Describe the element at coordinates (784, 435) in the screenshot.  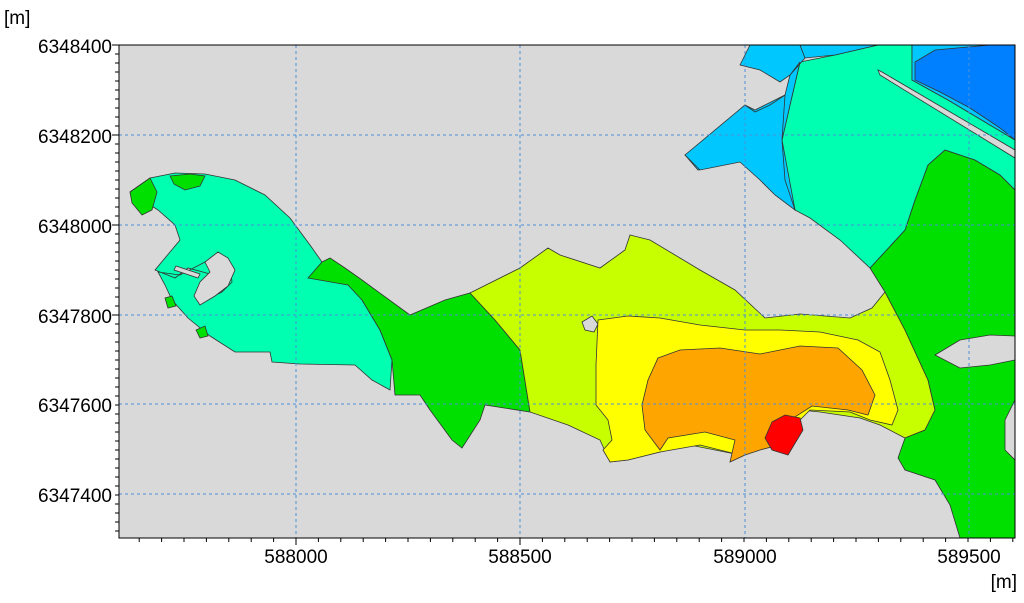
I see `region-red` at that location.